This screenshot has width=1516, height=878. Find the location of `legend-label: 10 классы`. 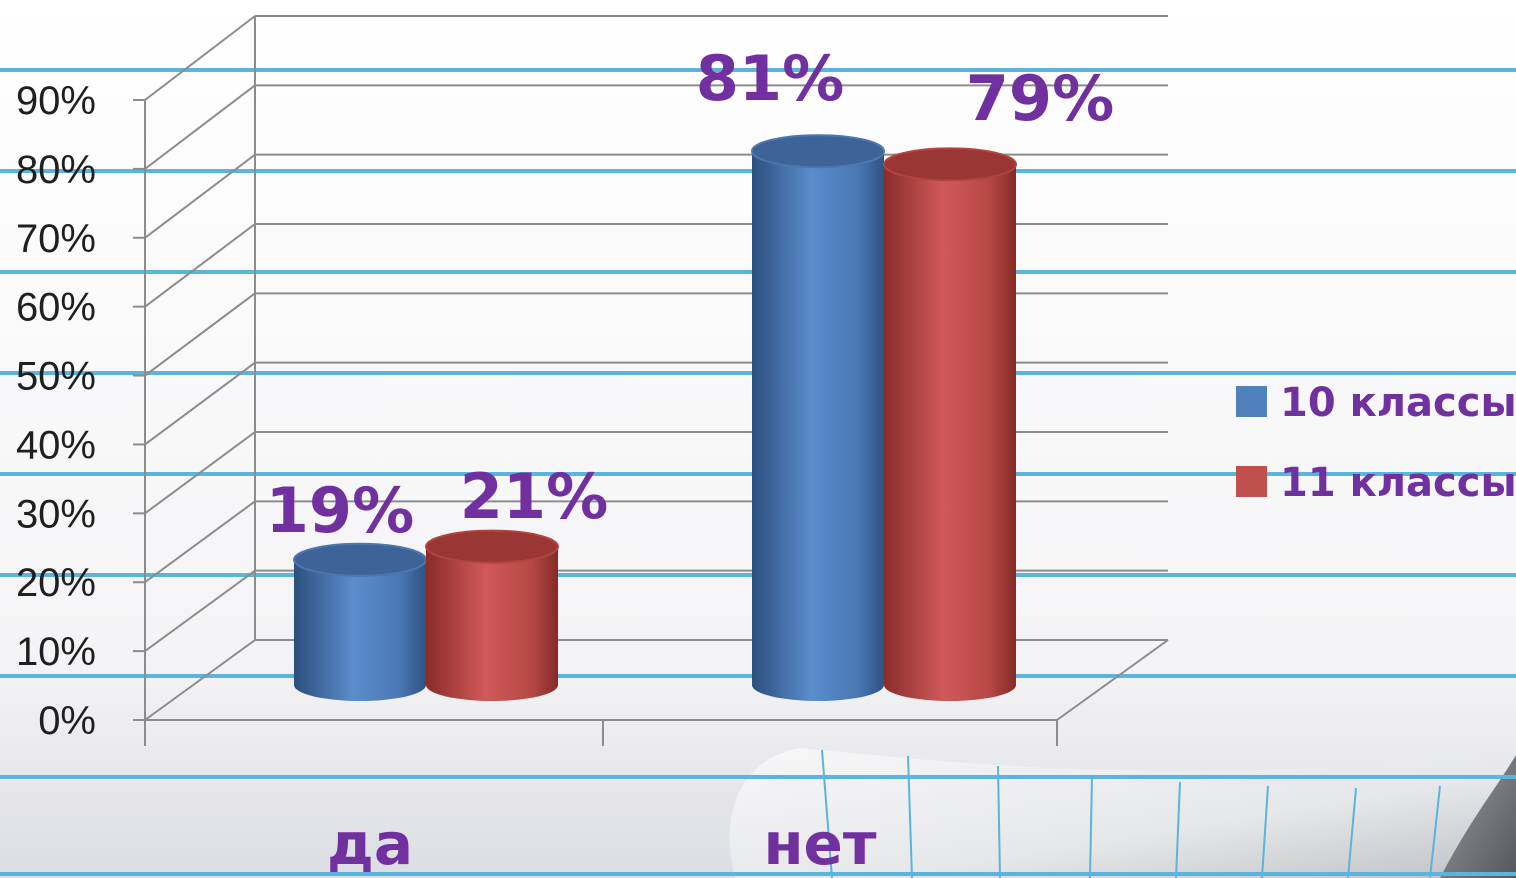

legend-label: 10 классы is located at coordinates (1398, 403).